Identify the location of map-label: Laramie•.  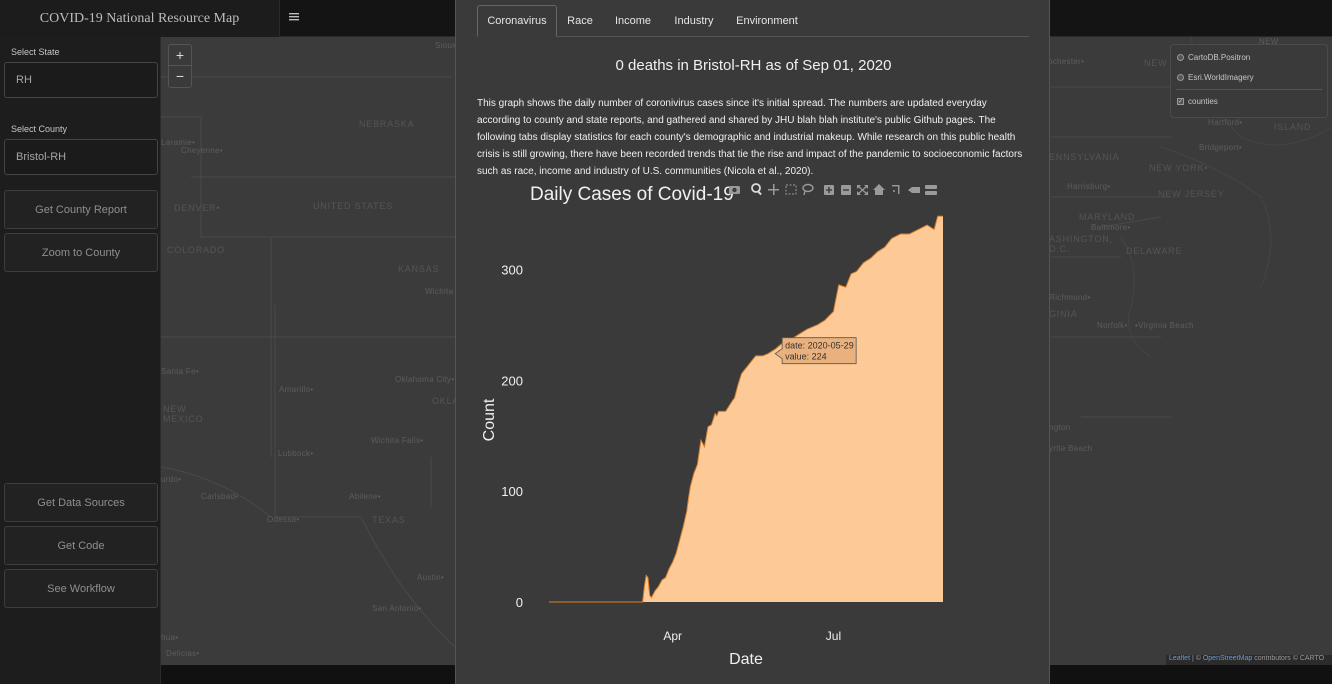
(178, 142).